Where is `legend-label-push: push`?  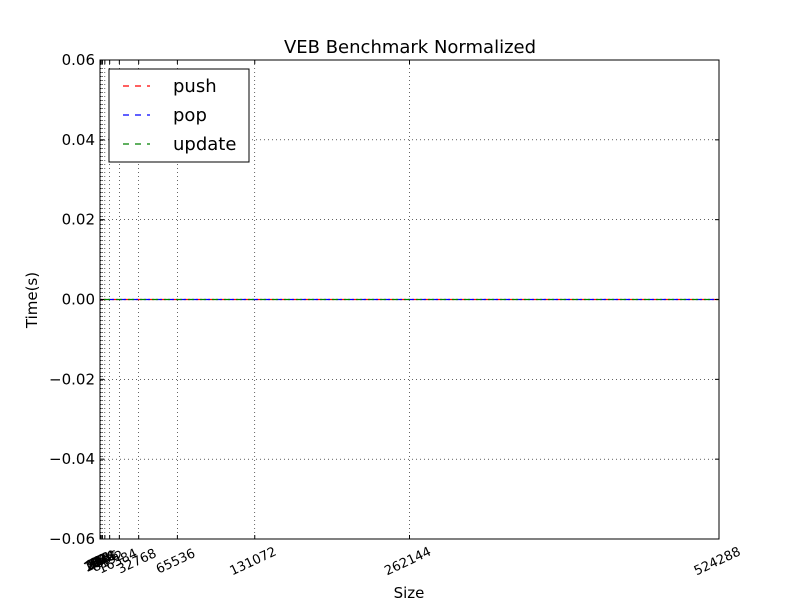
legend-label-push: push is located at coordinates (195, 86).